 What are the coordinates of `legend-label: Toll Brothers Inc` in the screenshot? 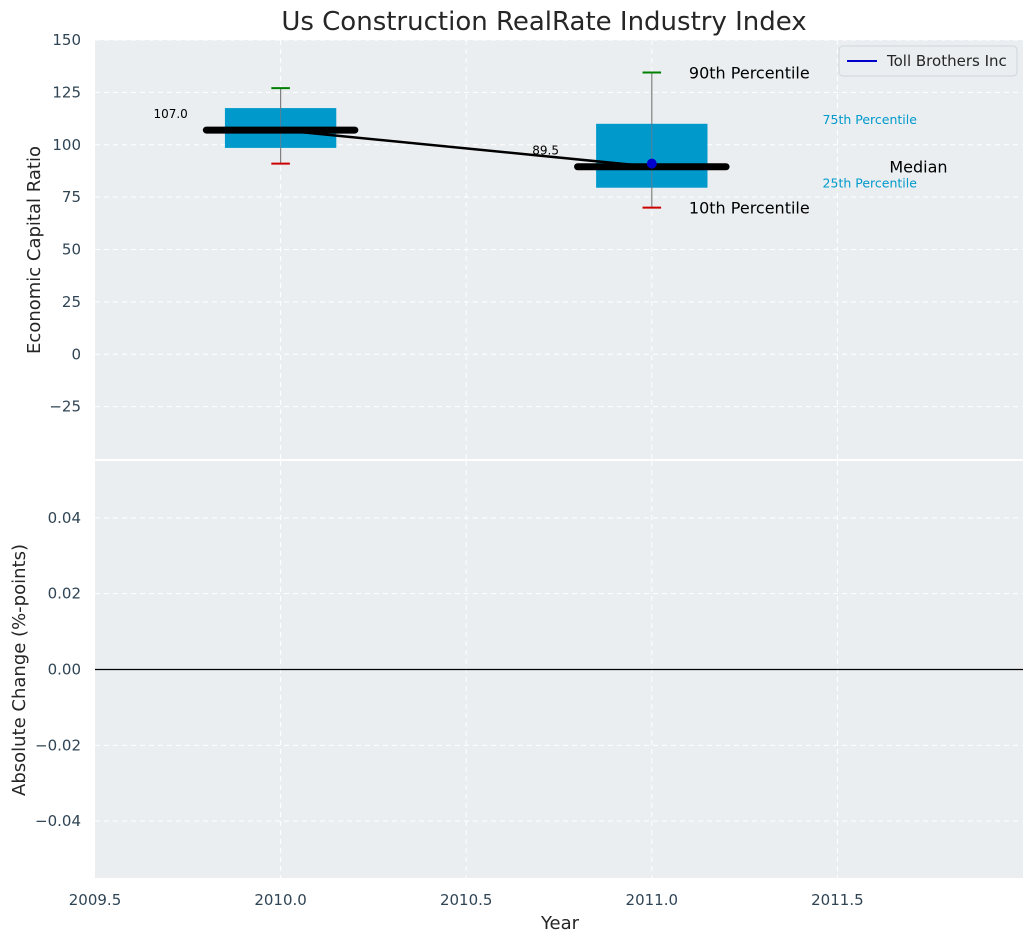 It's located at (946, 61).